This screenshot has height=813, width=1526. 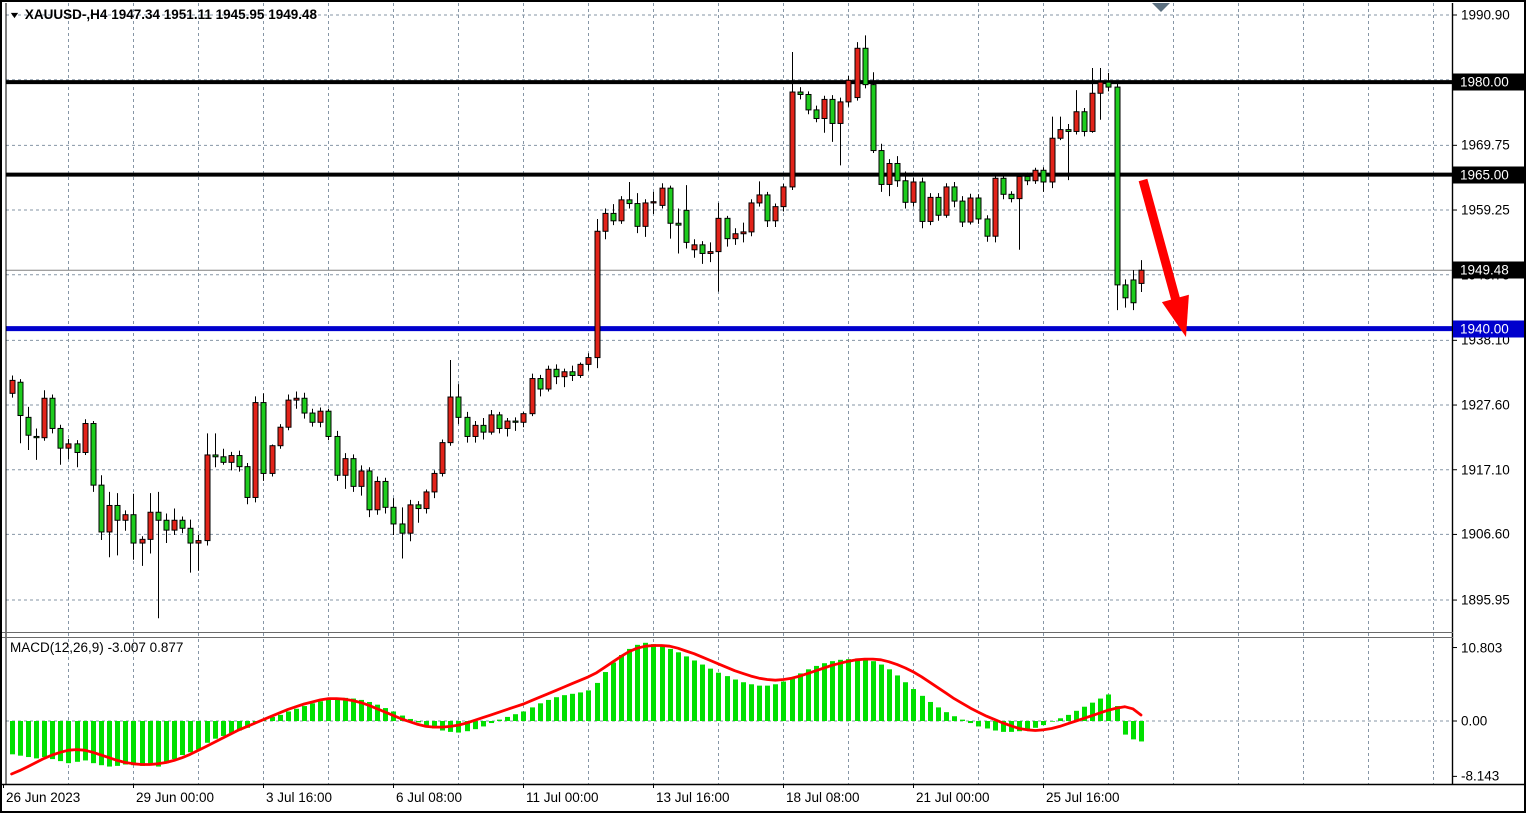 What do you see at coordinates (57, 647) in the screenshot?
I see `macd-name: MACD(12,26,9)` at bounding box center [57, 647].